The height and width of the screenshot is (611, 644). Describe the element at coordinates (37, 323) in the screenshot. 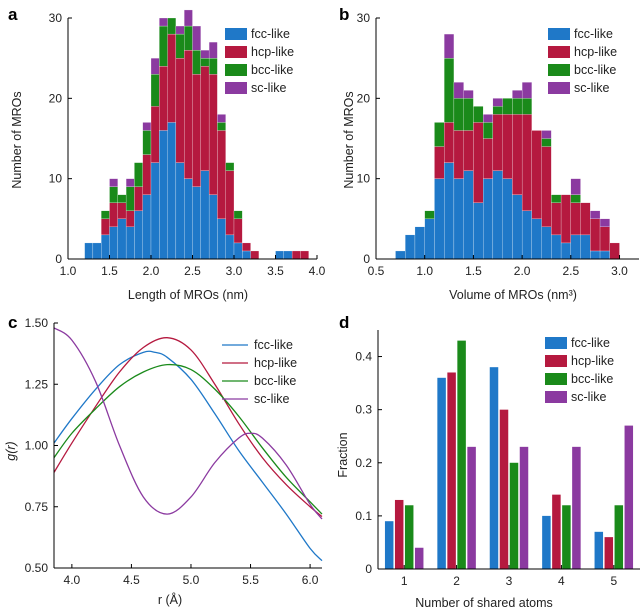

I see `panel-c-y-tick-label: 1.50` at that location.